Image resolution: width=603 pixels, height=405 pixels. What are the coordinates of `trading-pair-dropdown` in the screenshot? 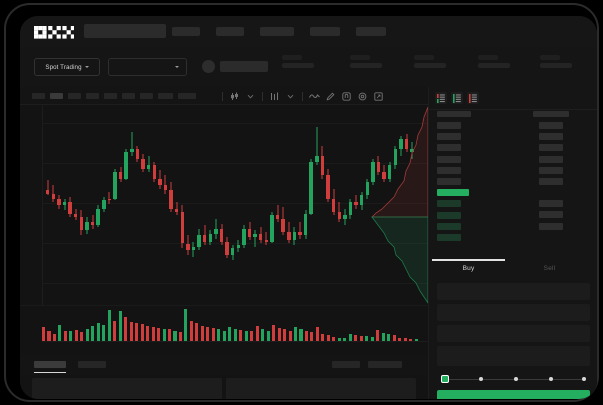 It's located at (147, 67).